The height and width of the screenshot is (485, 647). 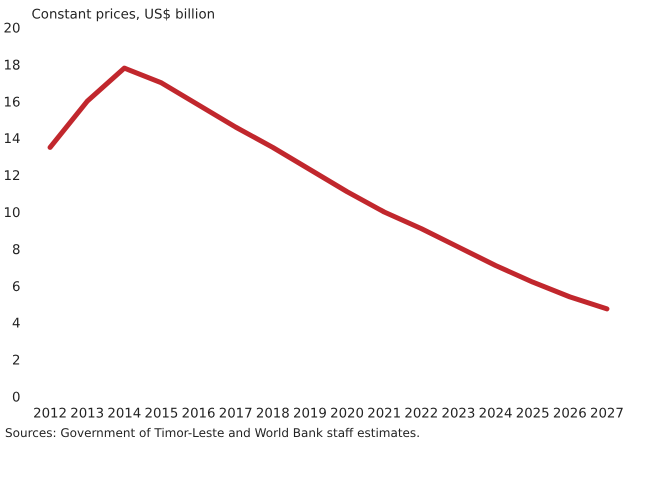 What do you see at coordinates (12, 176) in the screenshot?
I see `y-tick-label: 12` at bounding box center [12, 176].